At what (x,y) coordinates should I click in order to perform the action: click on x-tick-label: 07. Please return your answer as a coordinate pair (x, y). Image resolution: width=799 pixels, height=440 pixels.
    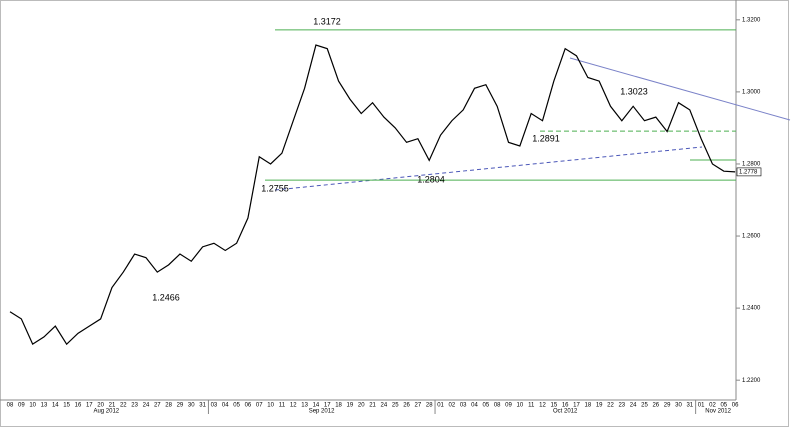
    Looking at the image, I should click on (259, 406).